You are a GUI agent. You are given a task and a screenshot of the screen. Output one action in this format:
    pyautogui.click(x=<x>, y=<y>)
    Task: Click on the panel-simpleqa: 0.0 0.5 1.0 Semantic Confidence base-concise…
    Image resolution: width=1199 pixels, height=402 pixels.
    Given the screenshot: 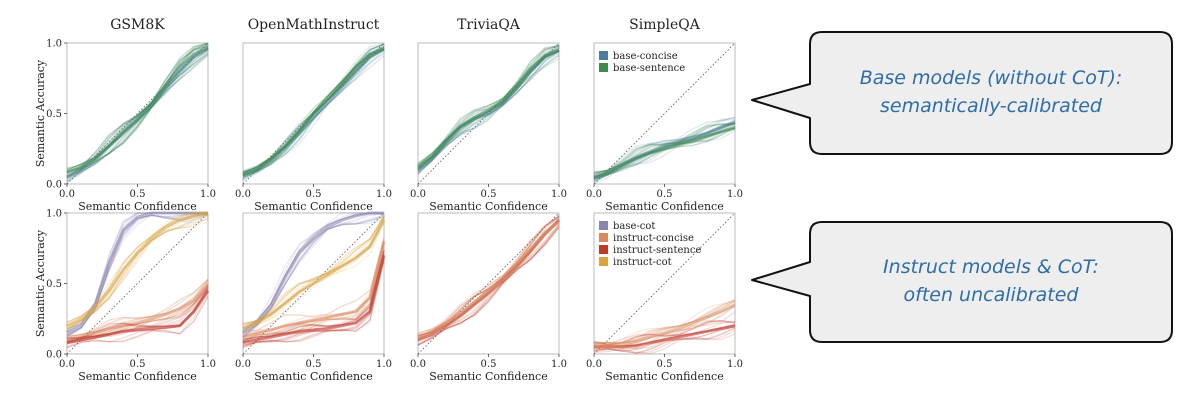 What is the action you would take?
    pyautogui.click(x=664, y=127)
    